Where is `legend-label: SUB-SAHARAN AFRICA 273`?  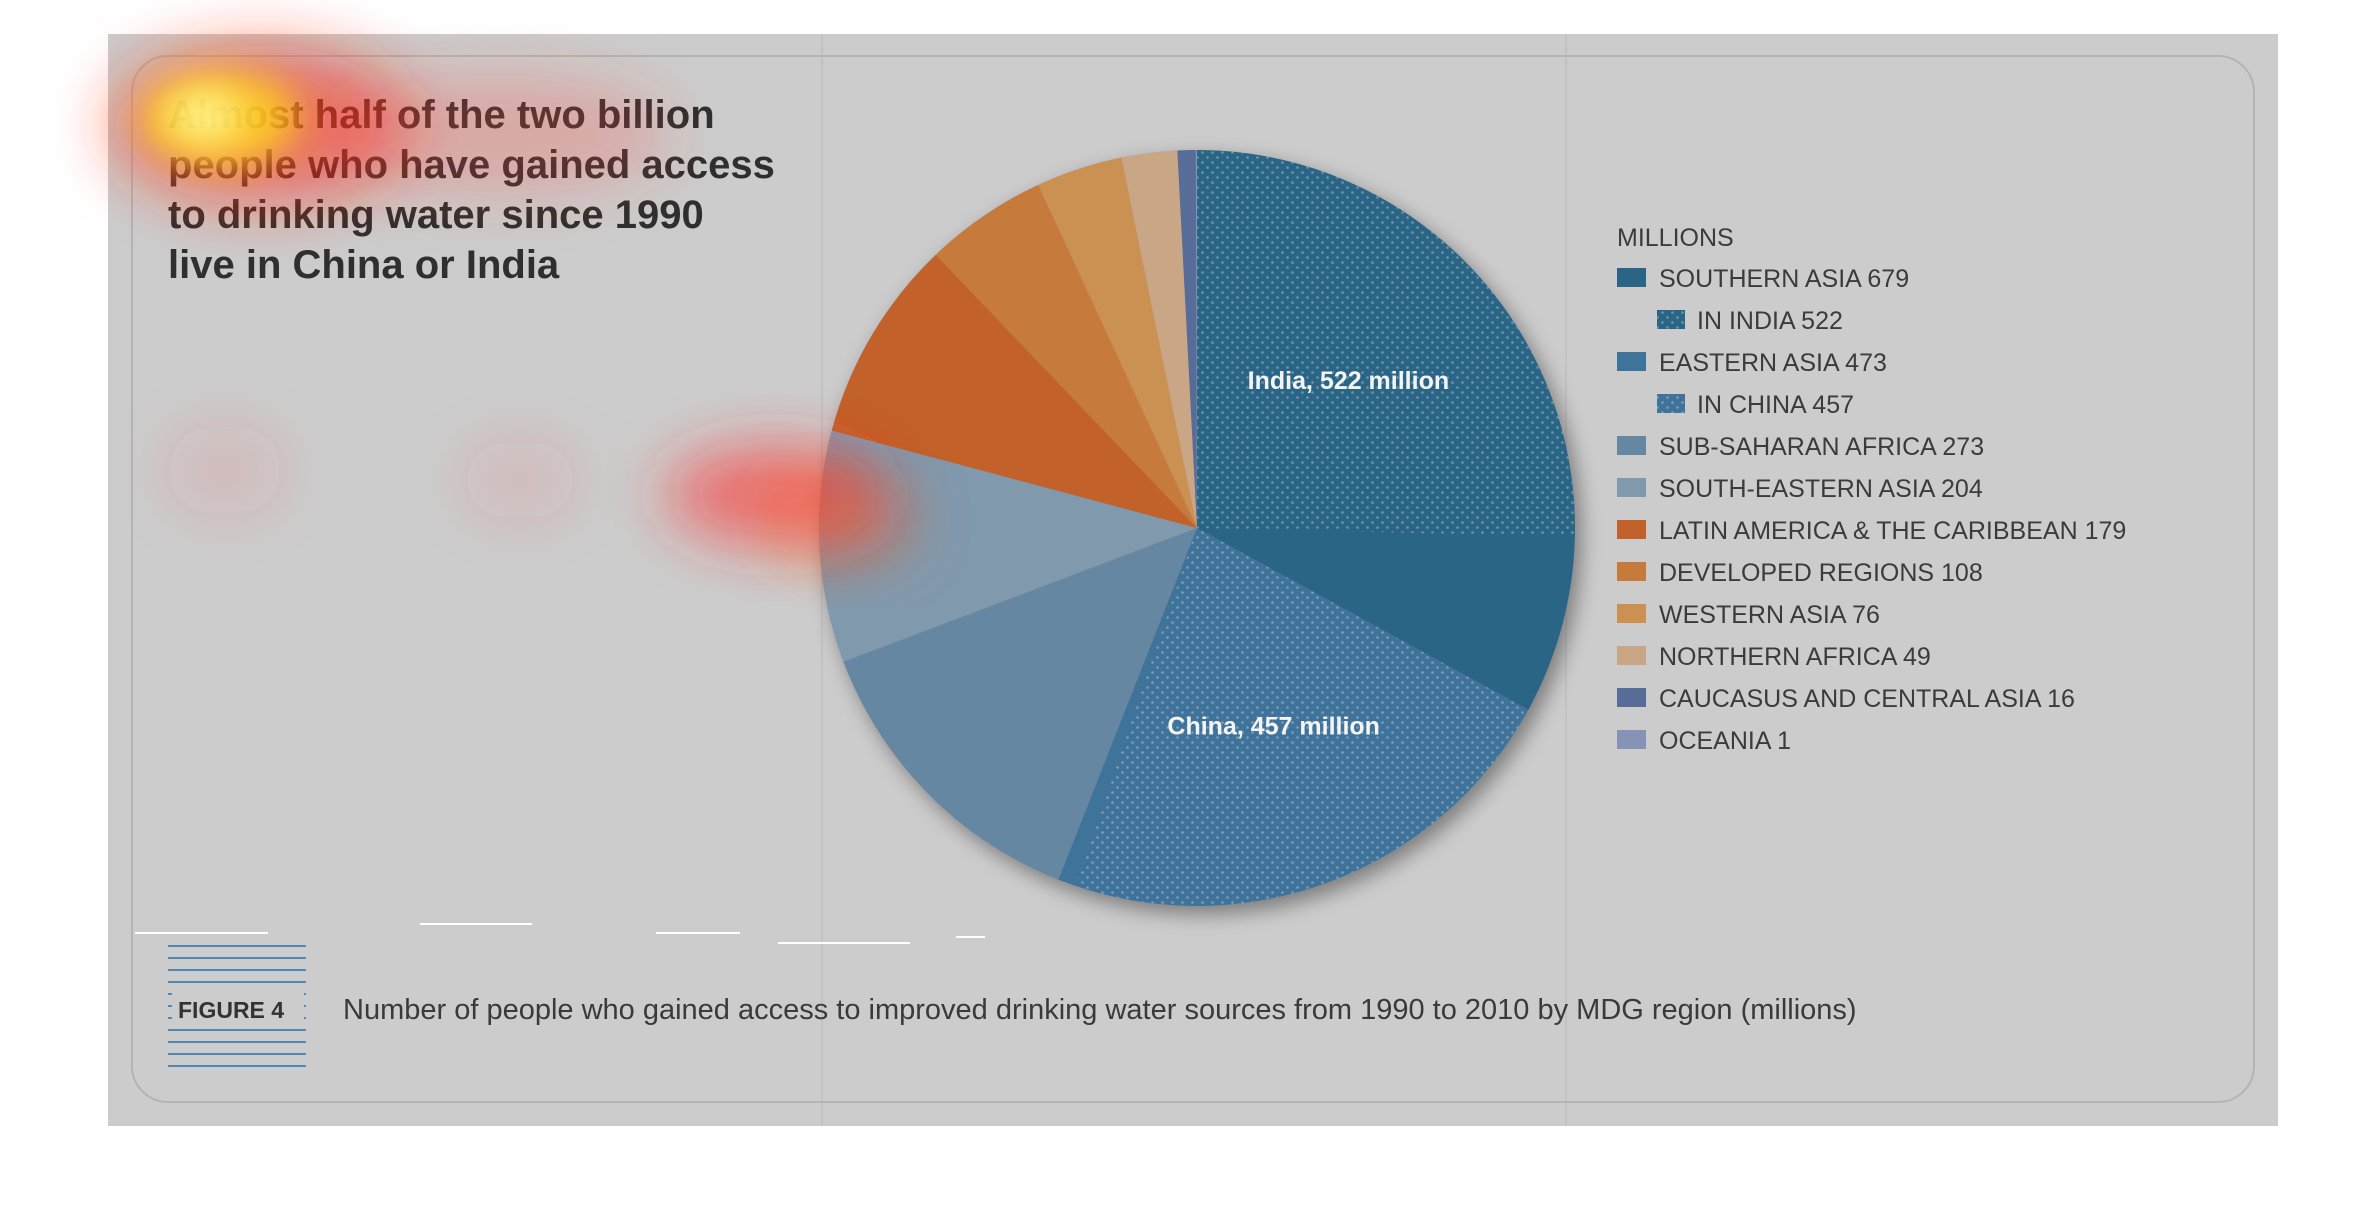 legend-label: SUB-SAHARAN AFRICA 273 is located at coordinates (1821, 447).